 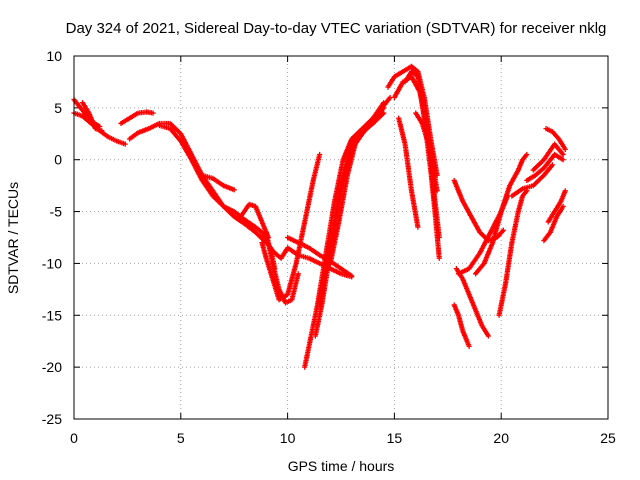 What do you see at coordinates (52, 263) in the screenshot?
I see `y-tick-label: -10` at bounding box center [52, 263].